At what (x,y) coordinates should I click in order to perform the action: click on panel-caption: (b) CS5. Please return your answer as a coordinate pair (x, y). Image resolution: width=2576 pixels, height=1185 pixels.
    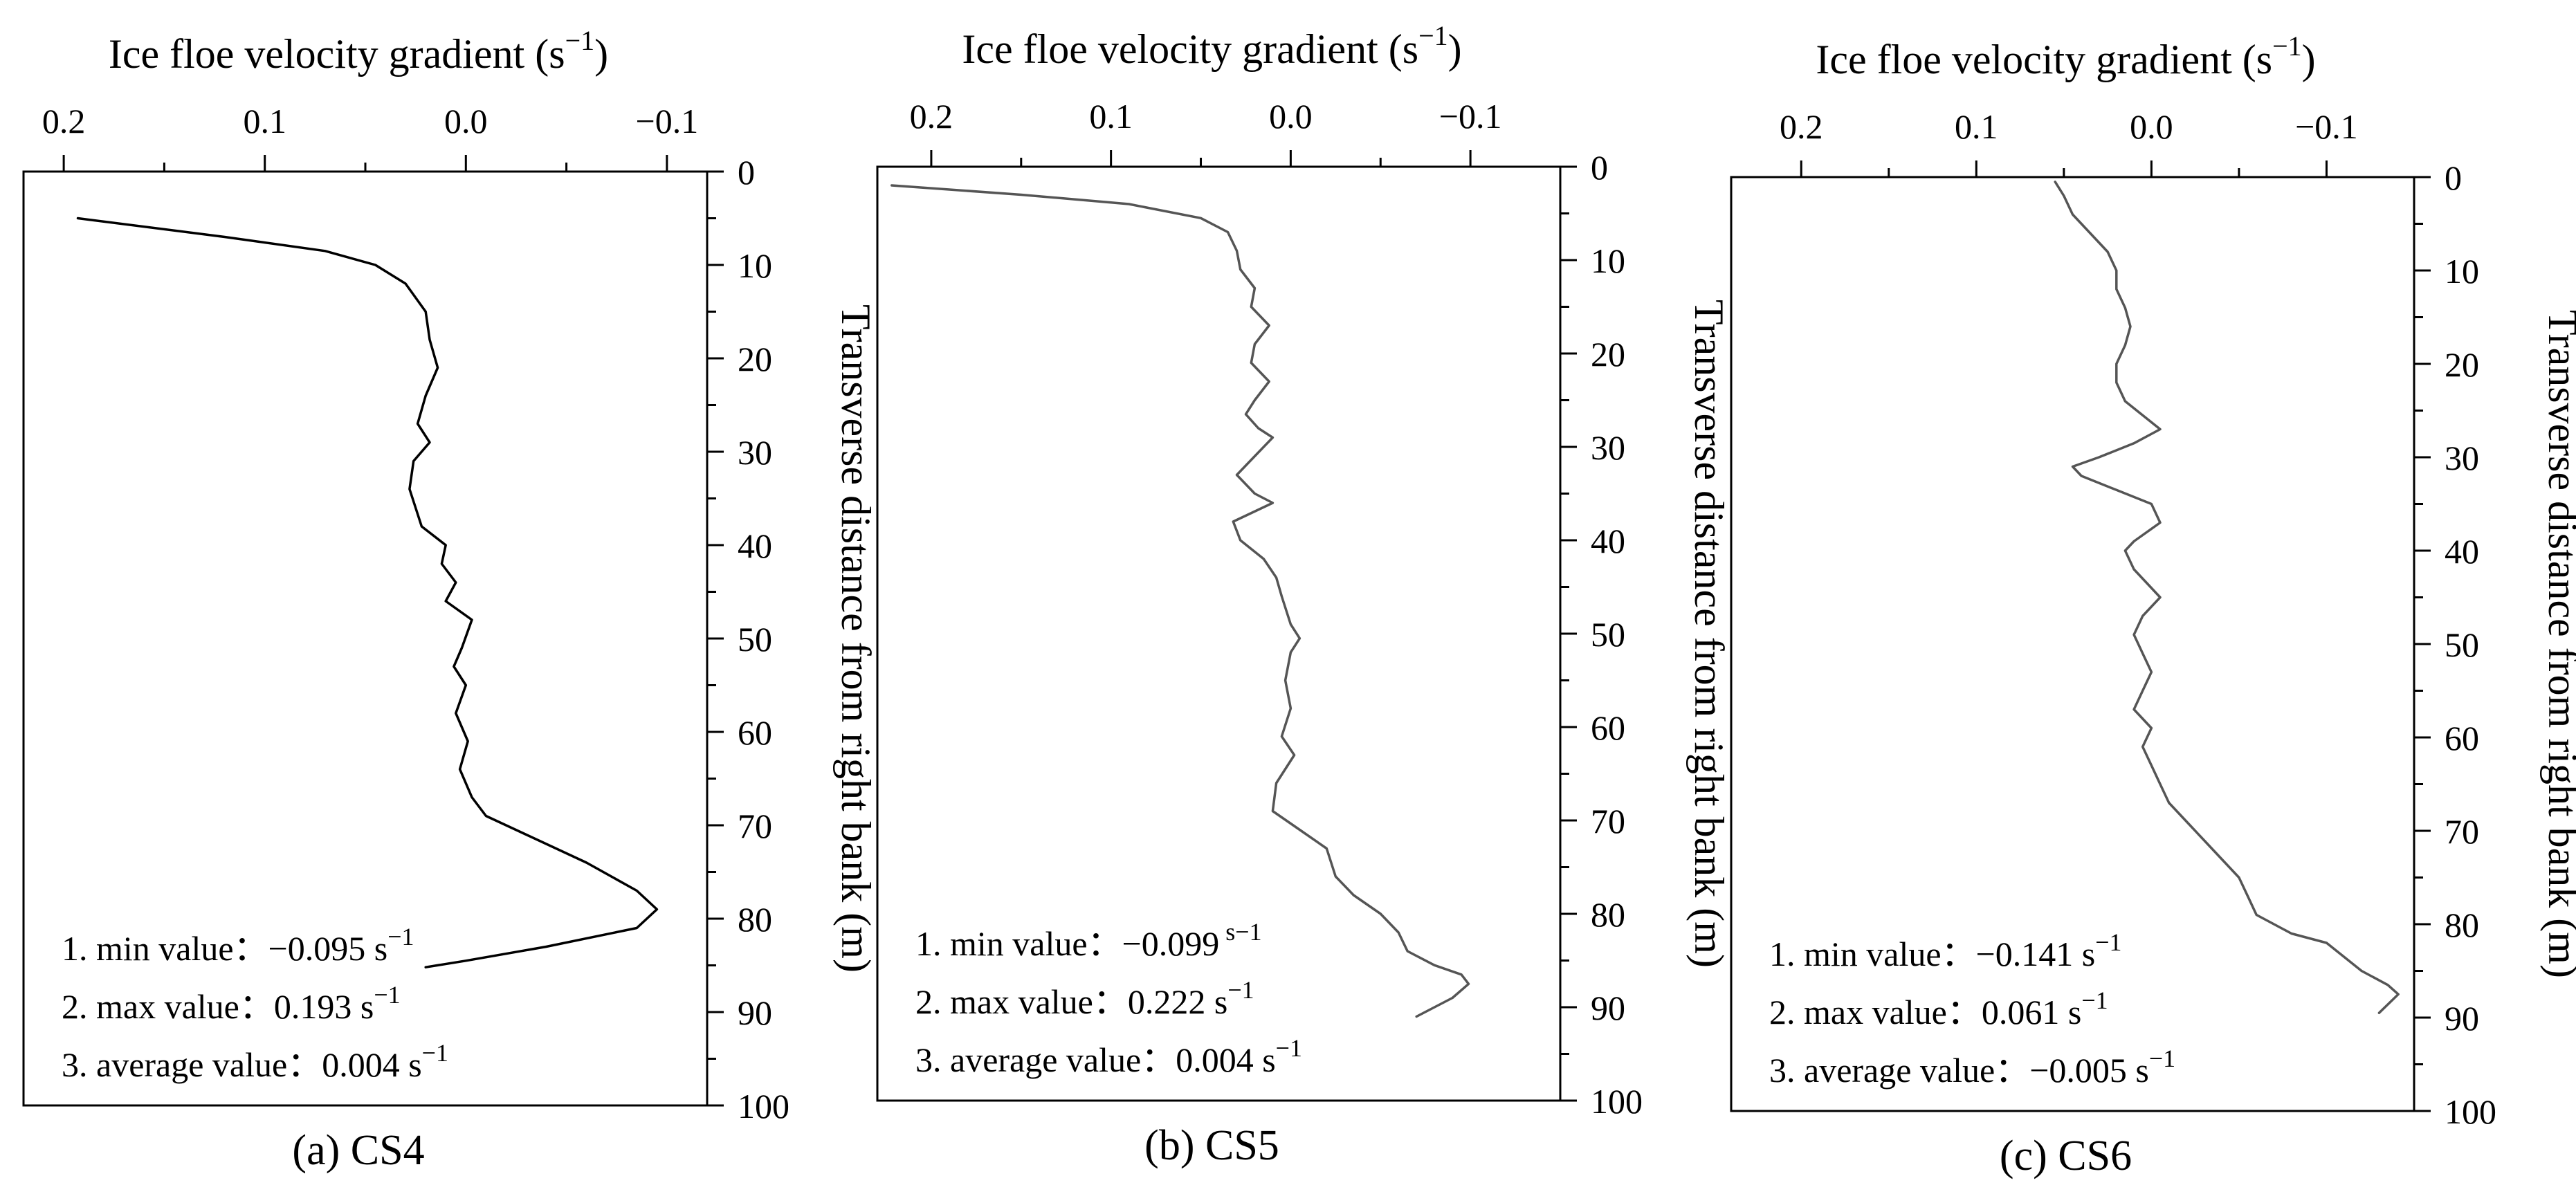
    Looking at the image, I should click on (1211, 1145).